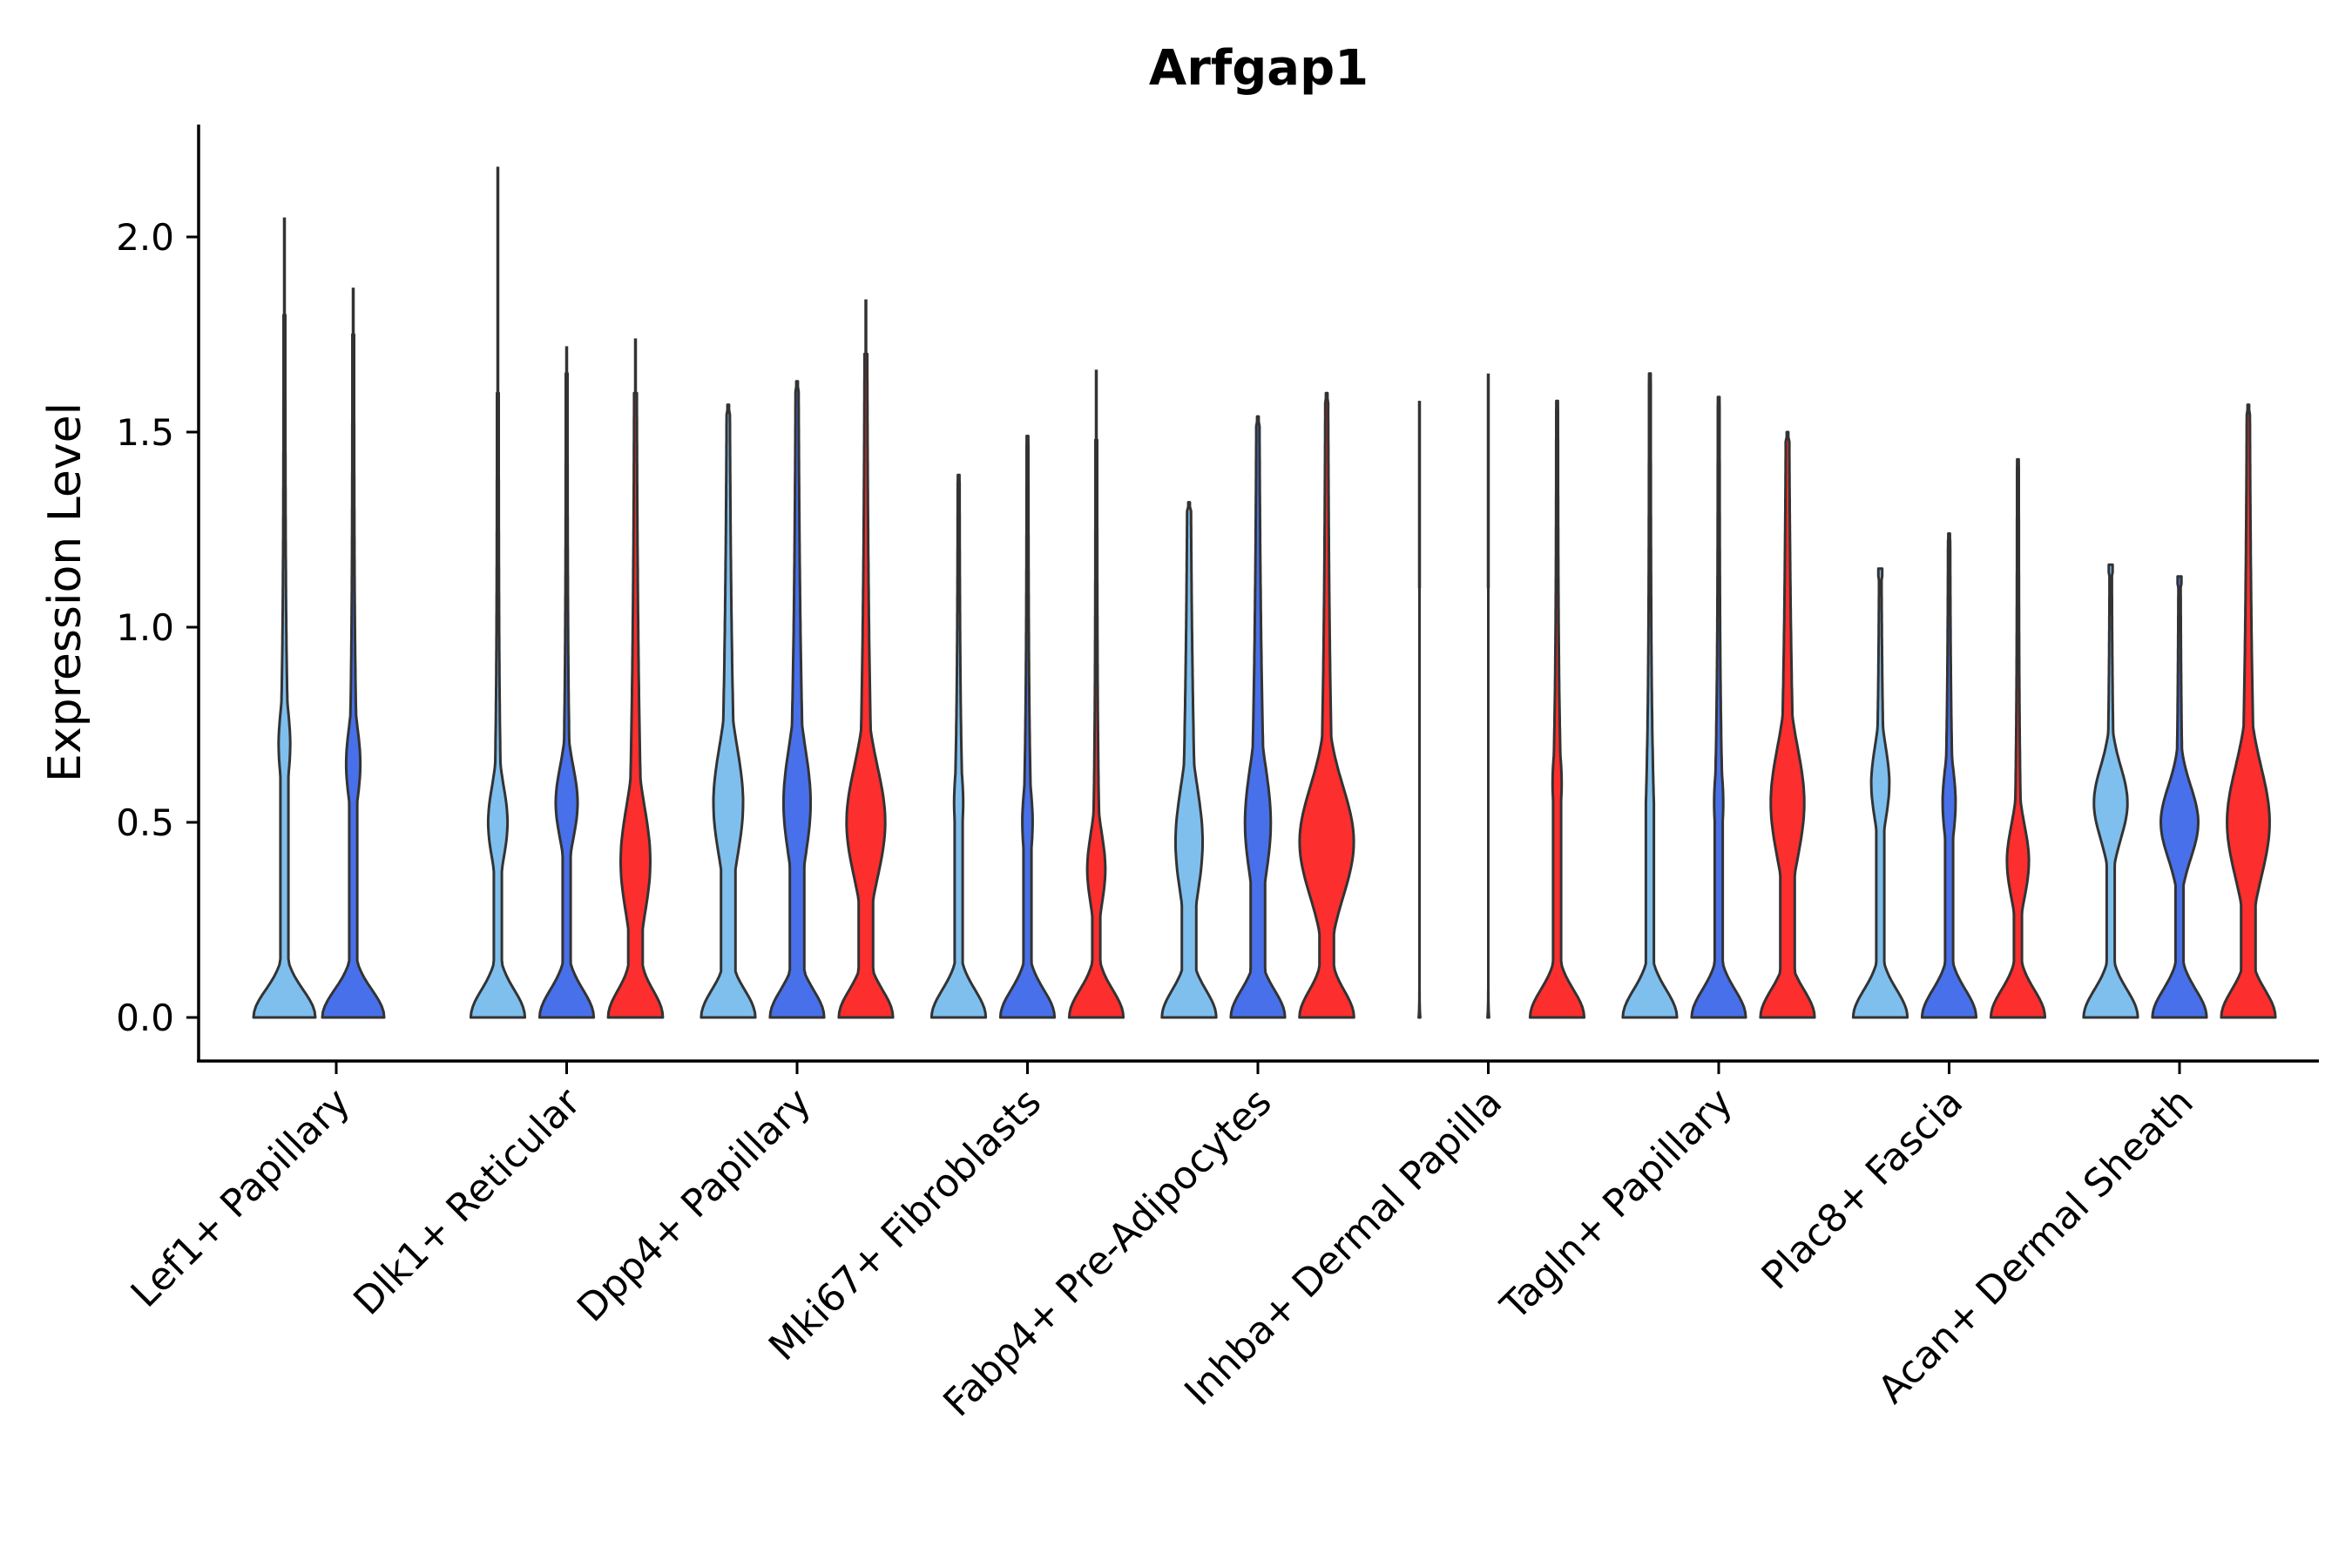 This screenshot has width=2352, height=1568. Describe the element at coordinates (145, 432) in the screenshot. I see `y-tick-label: 1.5` at that location.